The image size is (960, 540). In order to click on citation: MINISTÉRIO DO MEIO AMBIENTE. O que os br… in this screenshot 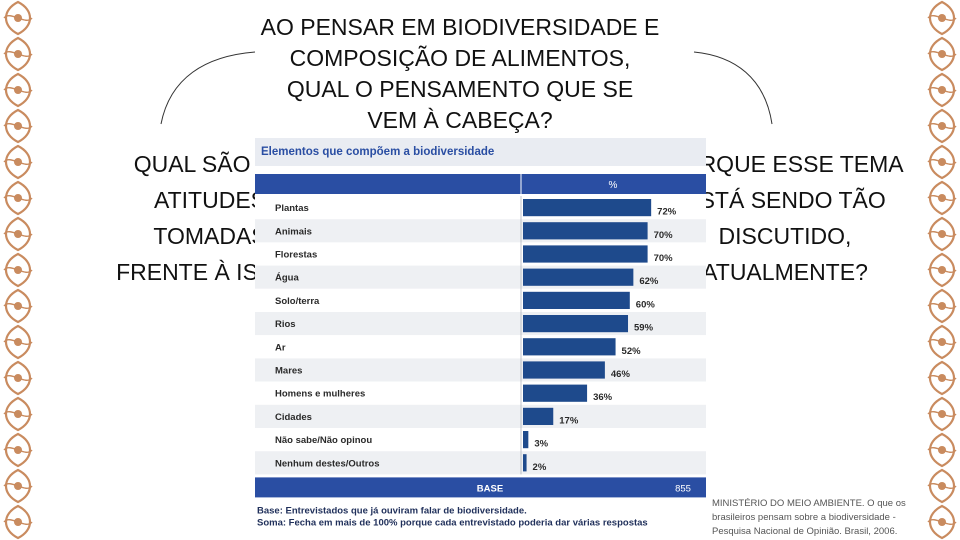, I will do `click(809, 517)`.